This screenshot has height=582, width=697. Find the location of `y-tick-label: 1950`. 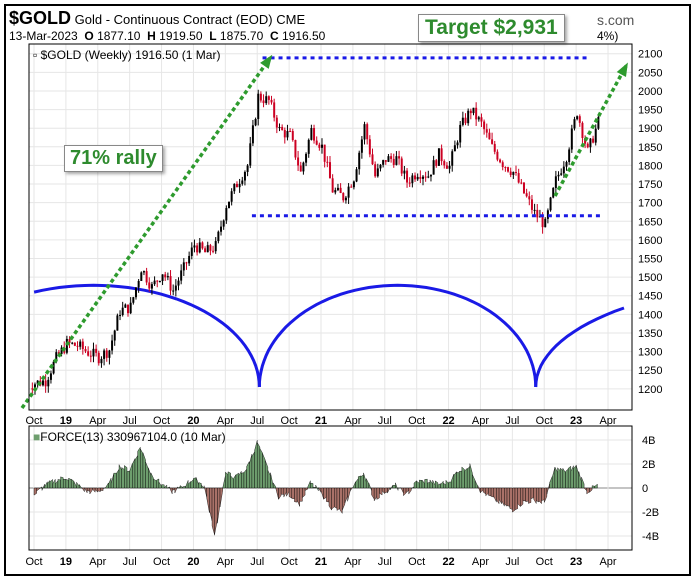

y-tick-label: 1950 is located at coordinates (650, 111).